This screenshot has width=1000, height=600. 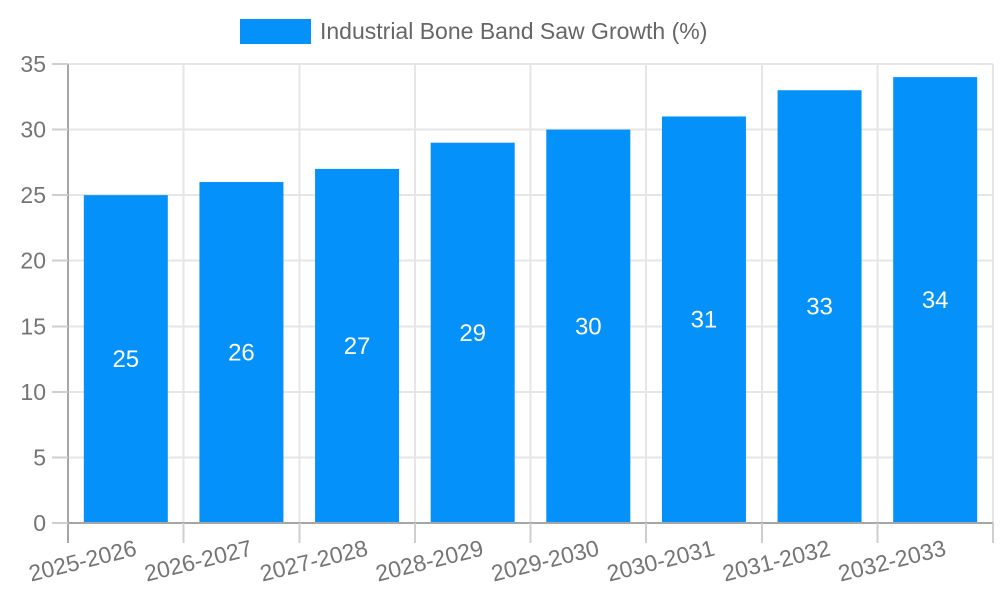 What do you see at coordinates (39, 457) in the screenshot?
I see `y-axis-label: 5` at bounding box center [39, 457].